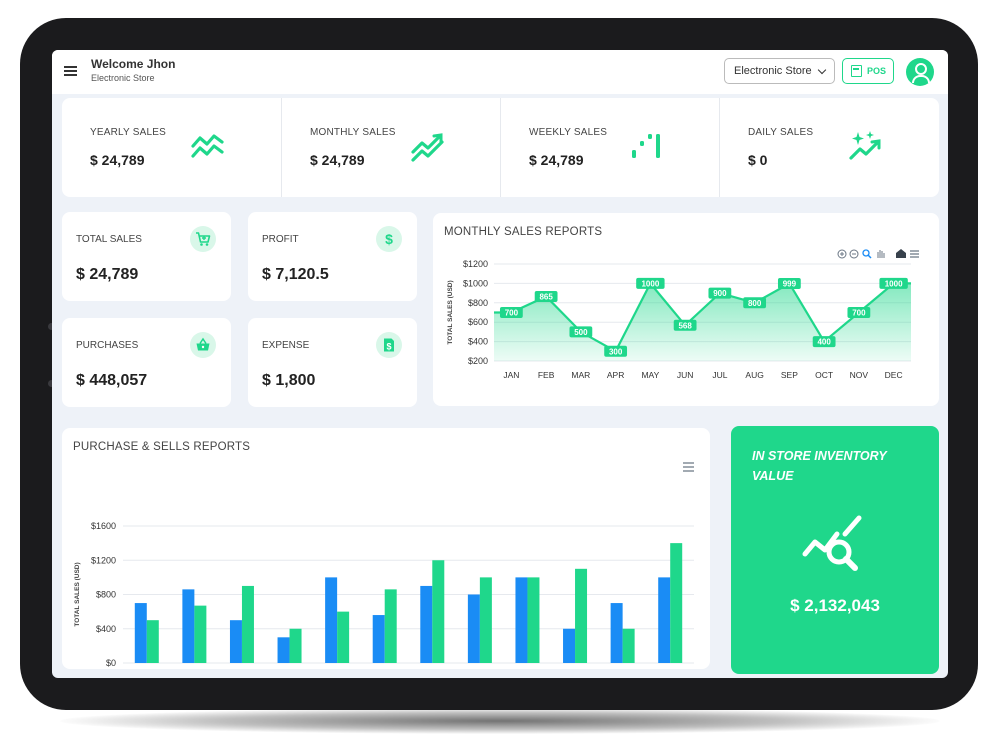 The image size is (1000, 750). I want to click on trend-wave-icon, so click(207, 146).